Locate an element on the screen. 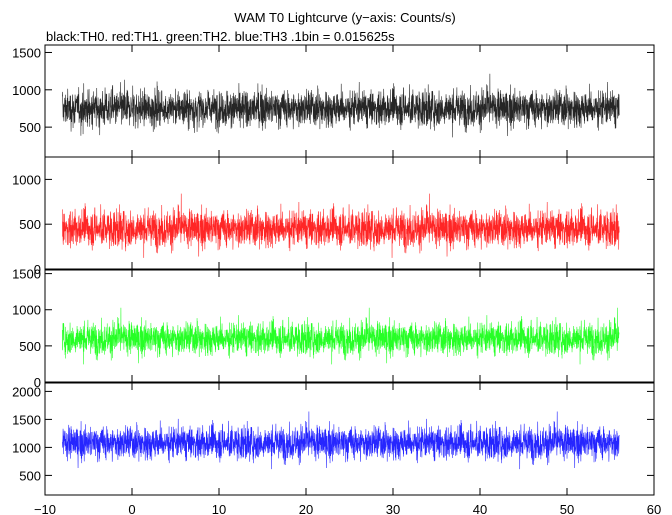  y-tick-label-2-0: 0 is located at coordinates (37, 382).